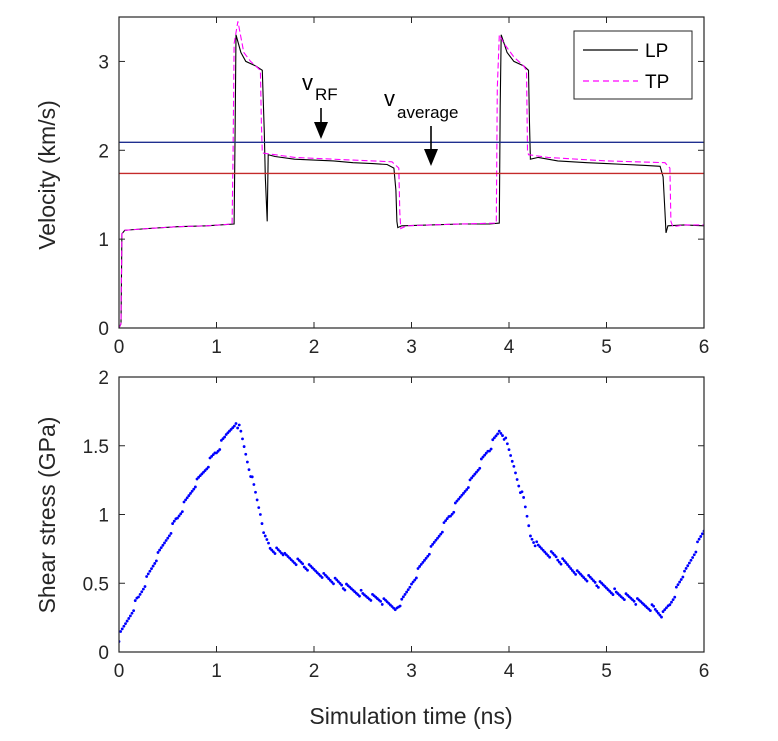  Describe the element at coordinates (314, 347) in the screenshot. I see `velocity-x-tick-label: 2` at that location.